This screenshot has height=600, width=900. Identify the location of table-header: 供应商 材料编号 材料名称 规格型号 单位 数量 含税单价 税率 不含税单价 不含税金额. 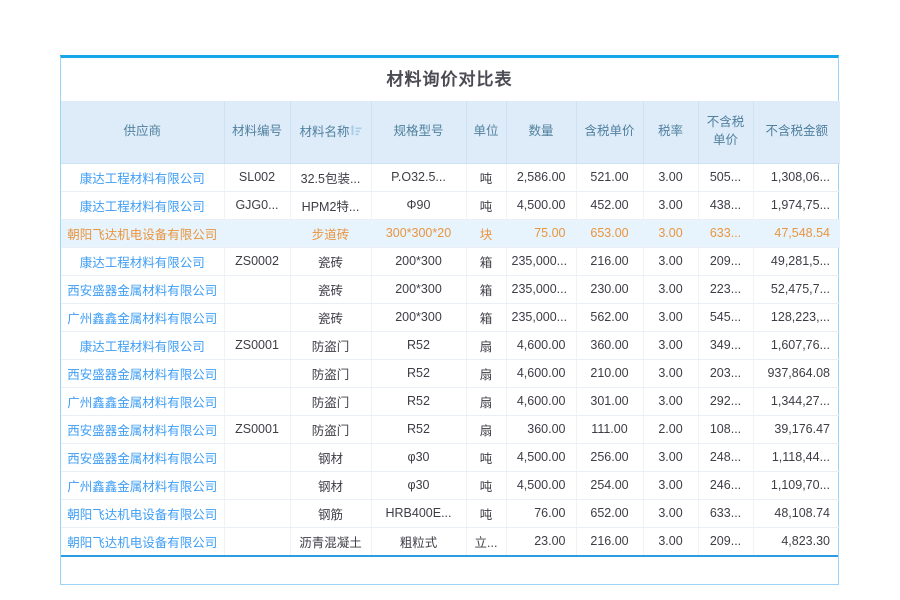
(450, 132).